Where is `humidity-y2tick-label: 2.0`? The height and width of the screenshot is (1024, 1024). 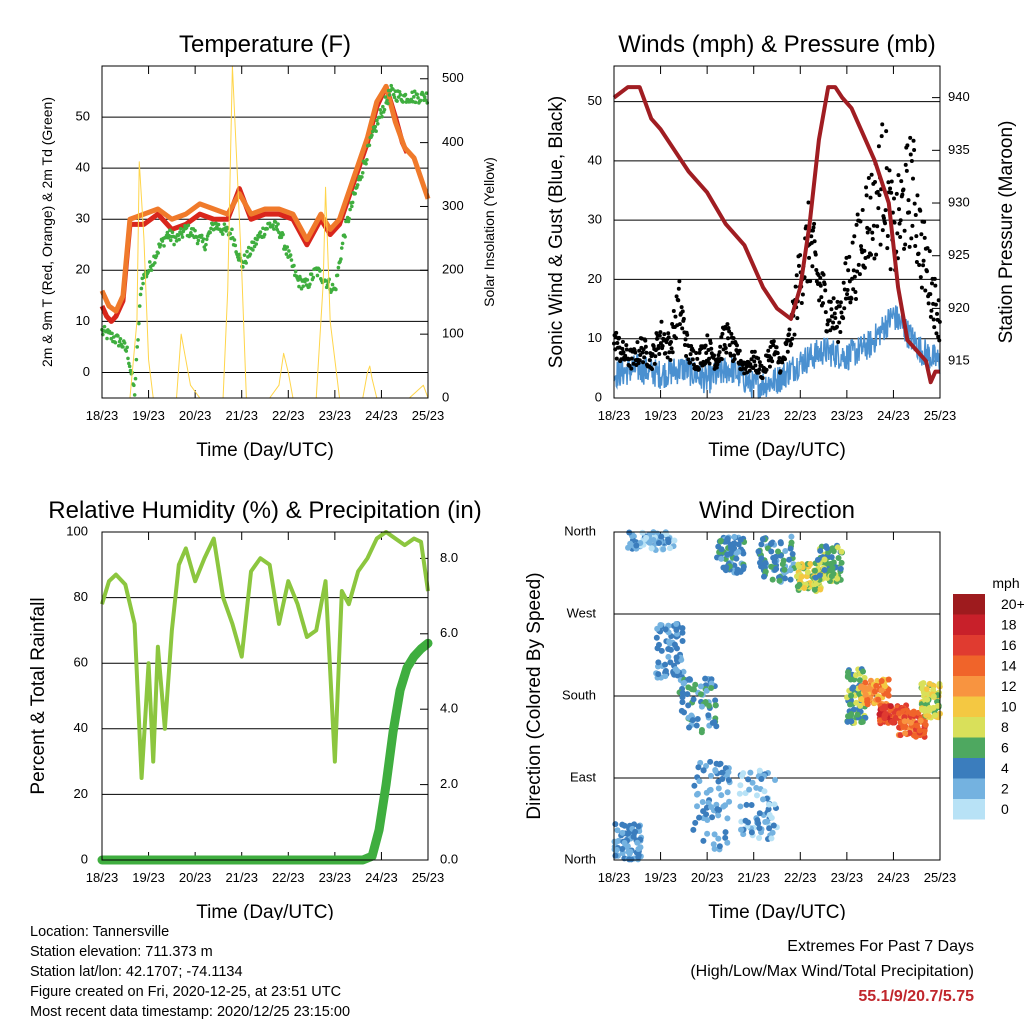
humidity-y2tick-label: 2.0 is located at coordinates (449, 783).